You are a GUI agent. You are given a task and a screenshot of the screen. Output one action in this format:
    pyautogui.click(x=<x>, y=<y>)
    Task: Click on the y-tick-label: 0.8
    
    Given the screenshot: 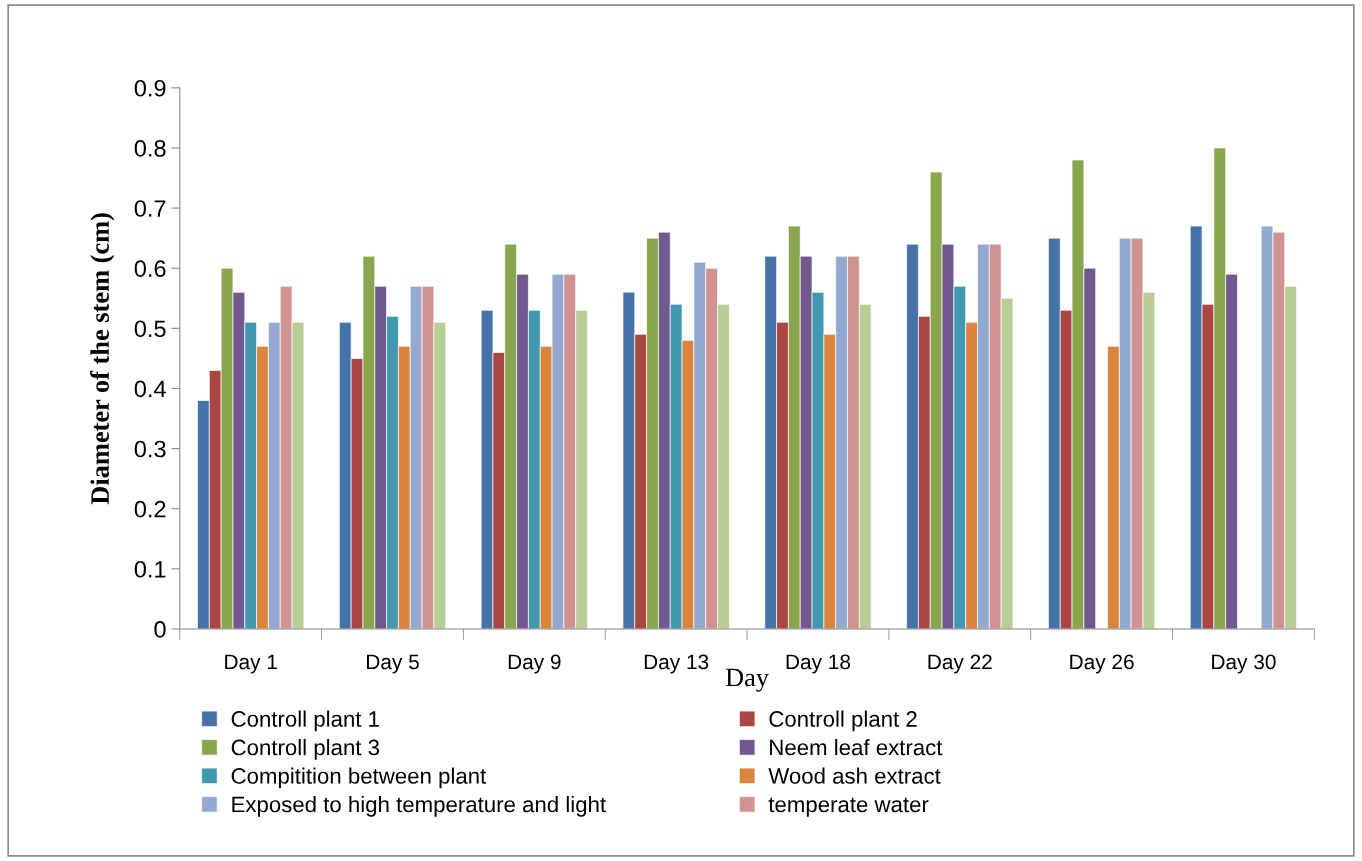 What is the action you would take?
    pyautogui.click(x=150, y=148)
    